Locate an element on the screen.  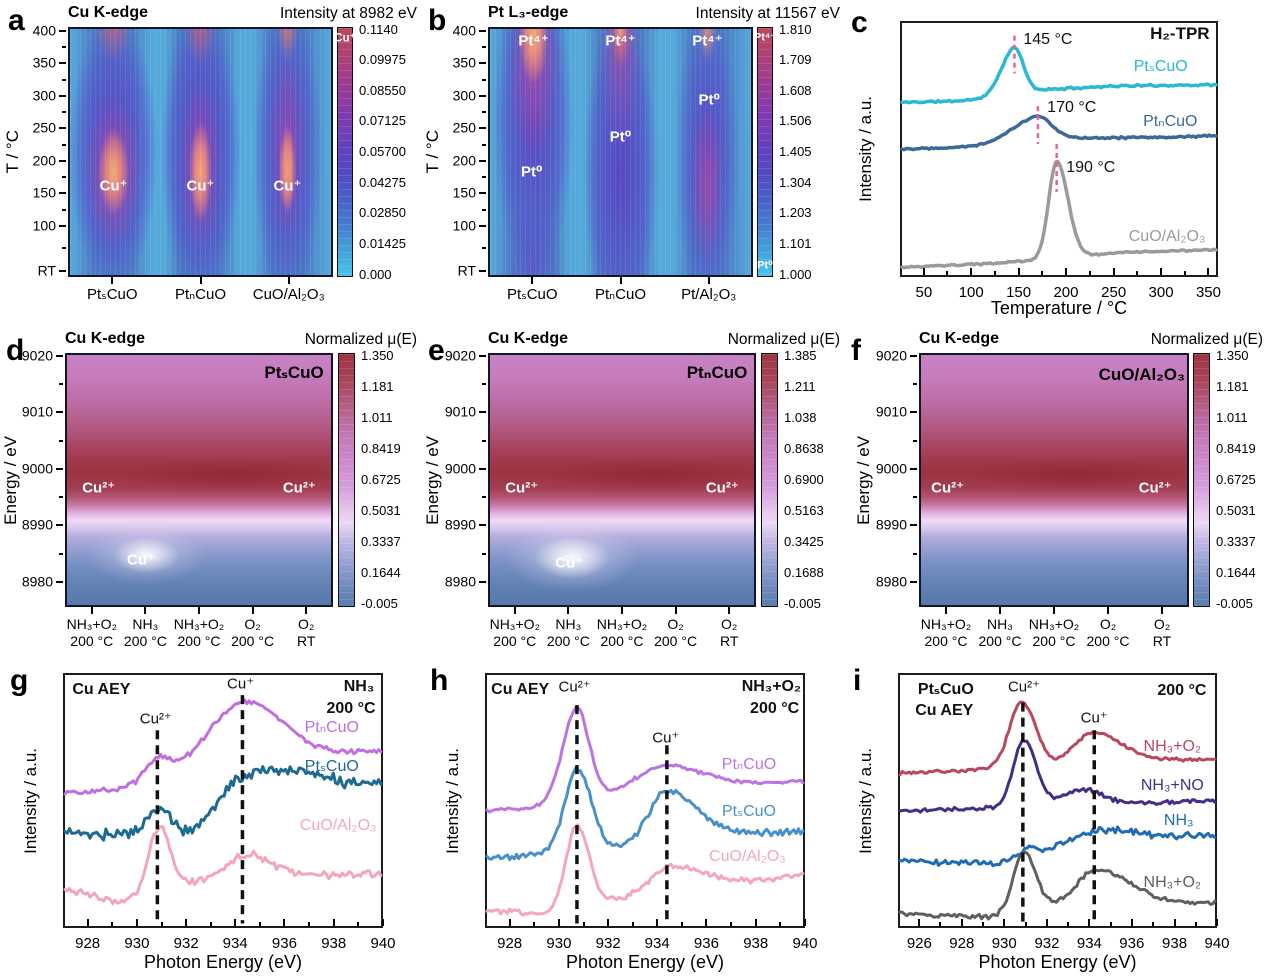
tpr-curves is located at coordinates (1059, 152).